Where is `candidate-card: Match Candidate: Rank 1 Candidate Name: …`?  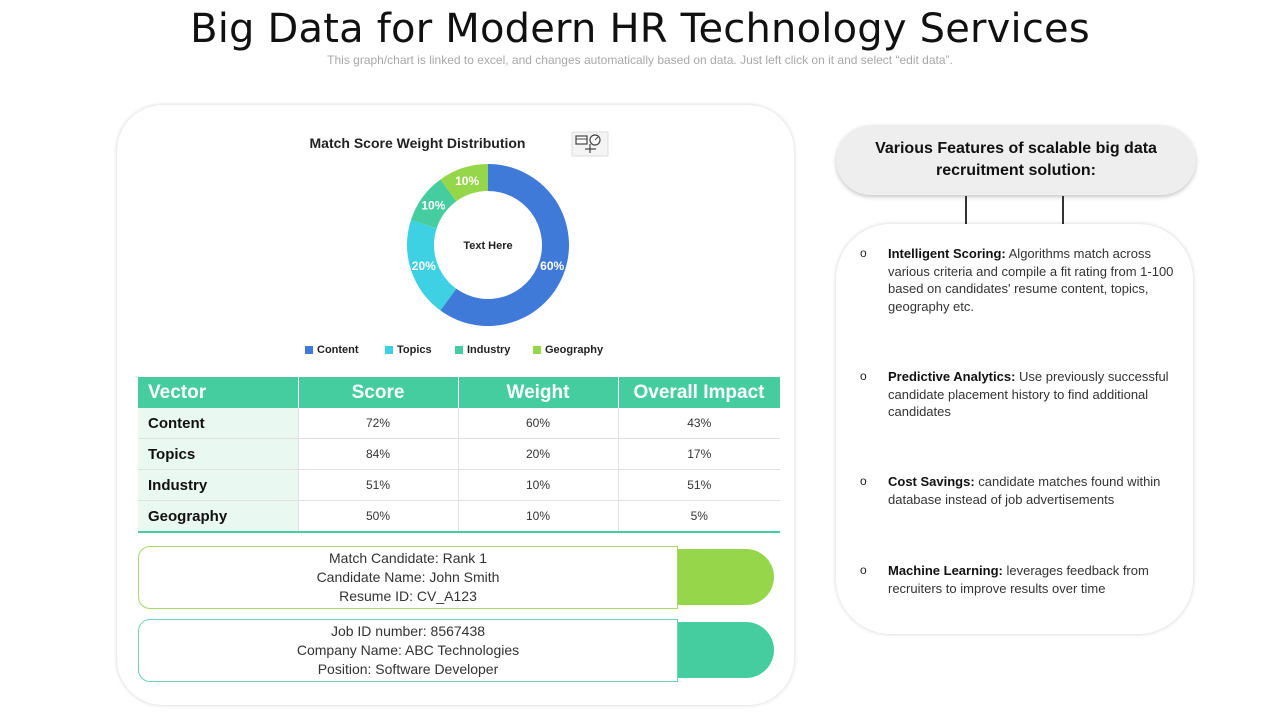
candidate-card: Match Candidate: Rank 1 Candidate Name: … is located at coordinates (408, 577).